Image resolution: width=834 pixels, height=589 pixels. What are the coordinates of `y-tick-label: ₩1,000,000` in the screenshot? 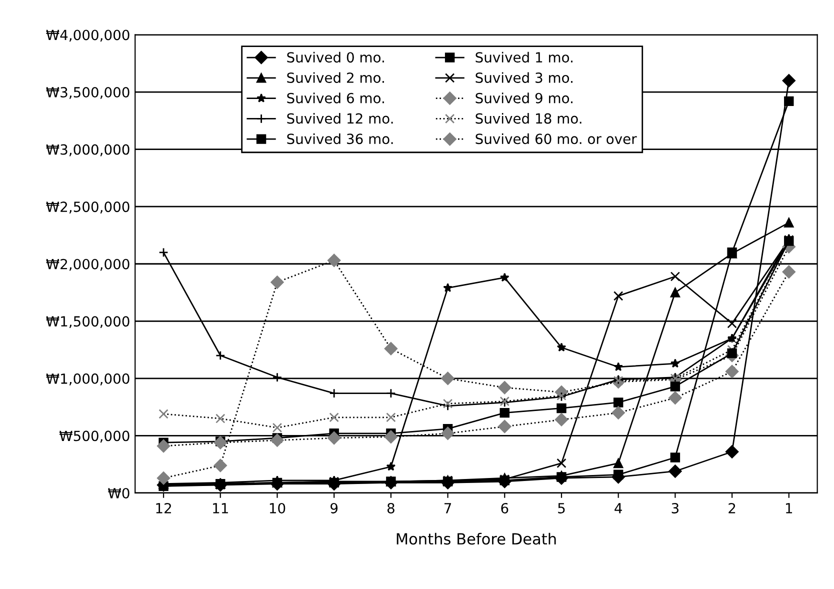 It's located at (88, 379).